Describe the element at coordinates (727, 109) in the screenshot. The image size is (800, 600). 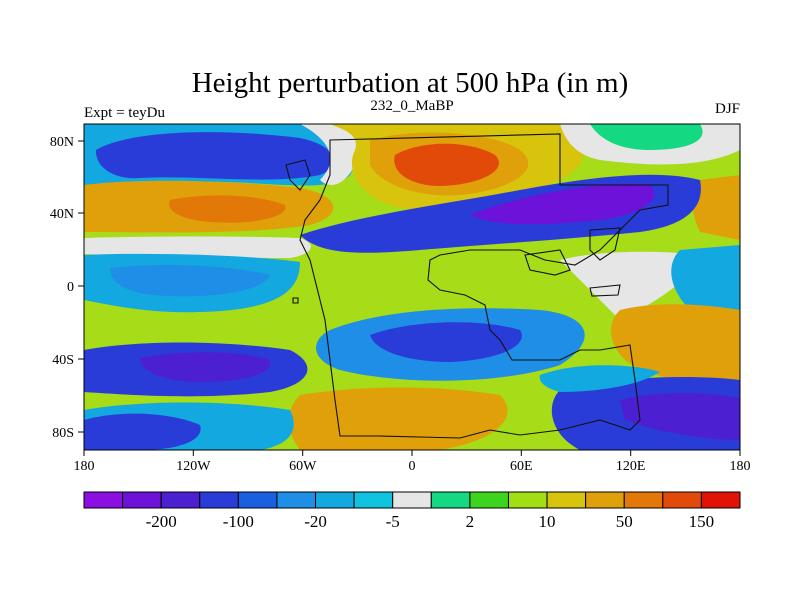
I see `subtitle-season: DJF` at that location.